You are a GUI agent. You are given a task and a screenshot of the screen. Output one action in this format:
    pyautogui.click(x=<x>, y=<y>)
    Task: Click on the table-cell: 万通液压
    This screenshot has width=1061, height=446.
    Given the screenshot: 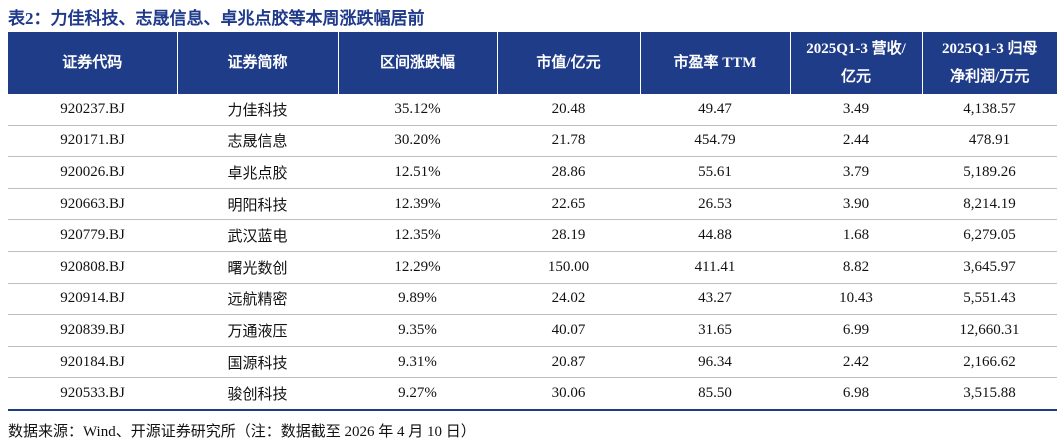 What is the action you would take?
    pyautogui.click(x=257, y=330)
    